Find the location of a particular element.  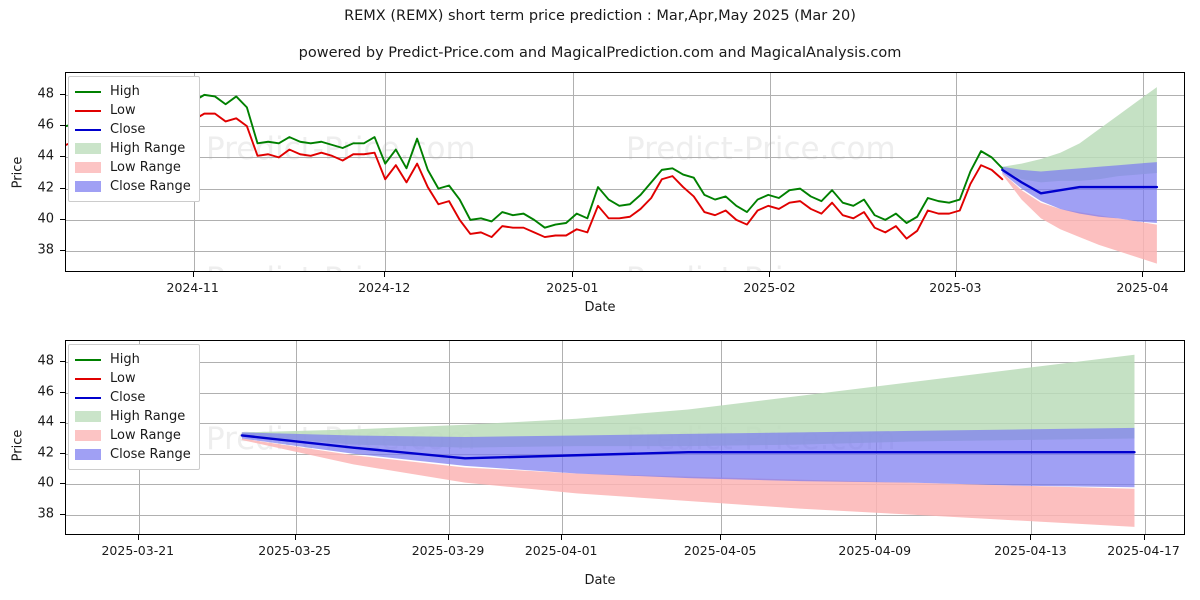

xtick-label: 2025-04-05 is located at coordinates (720, 550).